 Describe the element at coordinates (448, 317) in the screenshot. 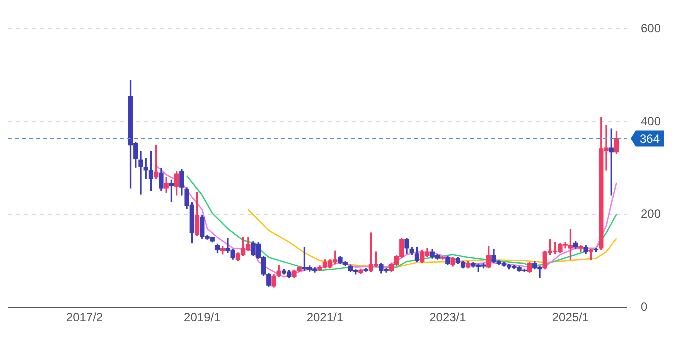

I see `x-tick-label: 2023/1` at that location.